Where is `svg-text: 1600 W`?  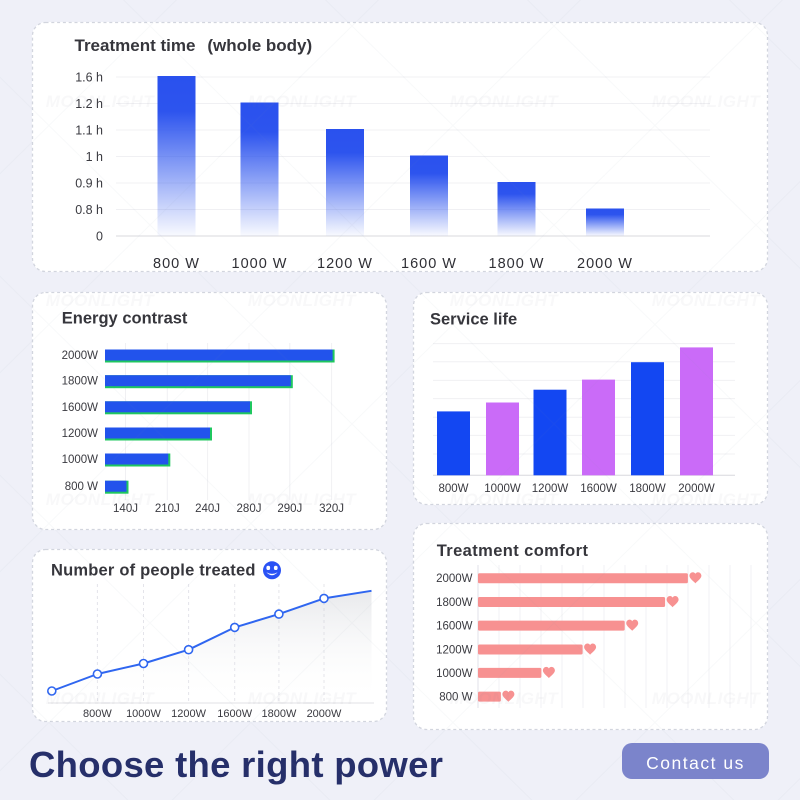 svg-text: 1600 W is located at coordinates (429, 263).